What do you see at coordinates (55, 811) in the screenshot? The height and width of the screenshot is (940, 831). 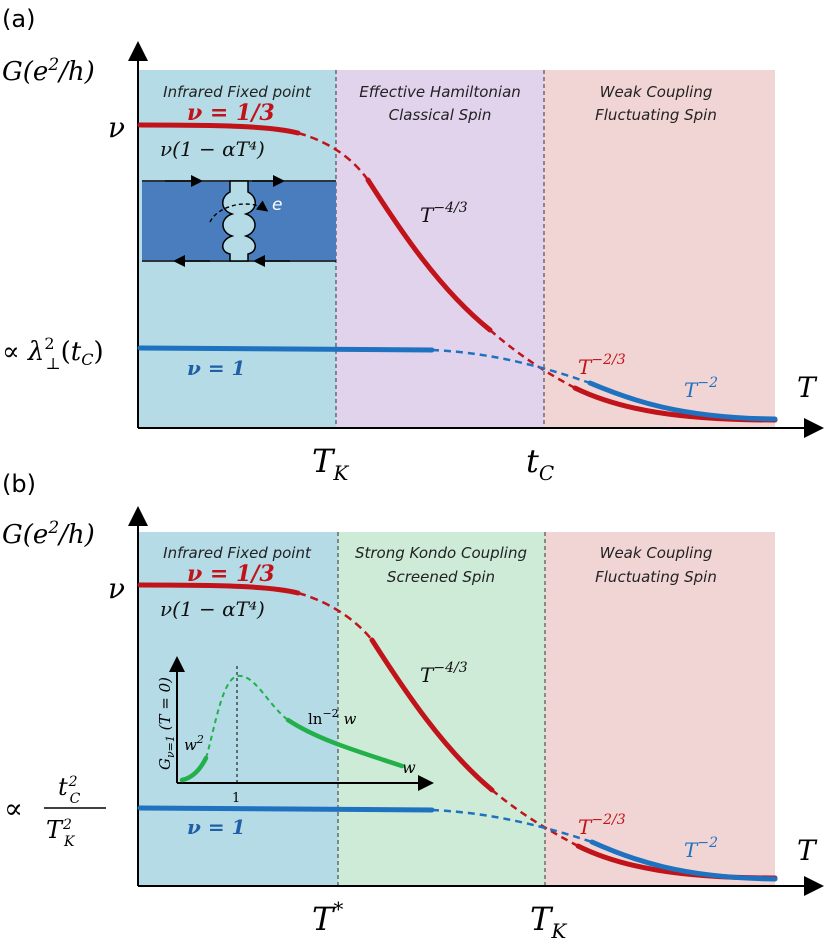 I see `y-tick-ratio: ∝ t2 C T2 K` at bounding box center [55, 811].